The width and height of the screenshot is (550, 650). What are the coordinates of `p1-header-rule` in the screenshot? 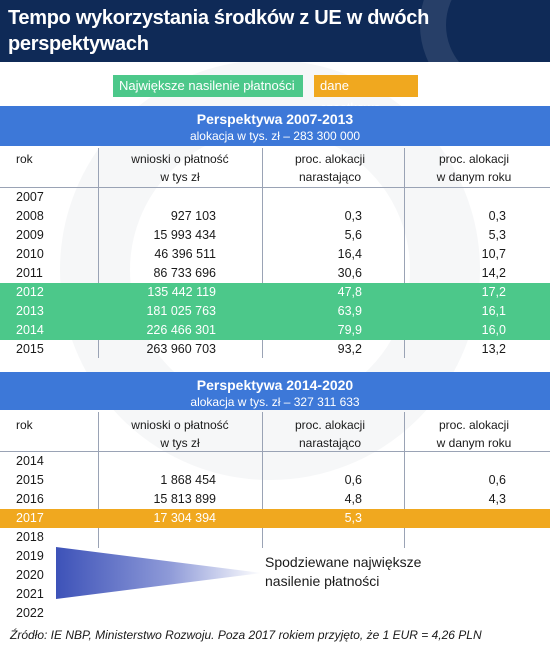 It's located at (275, 187).